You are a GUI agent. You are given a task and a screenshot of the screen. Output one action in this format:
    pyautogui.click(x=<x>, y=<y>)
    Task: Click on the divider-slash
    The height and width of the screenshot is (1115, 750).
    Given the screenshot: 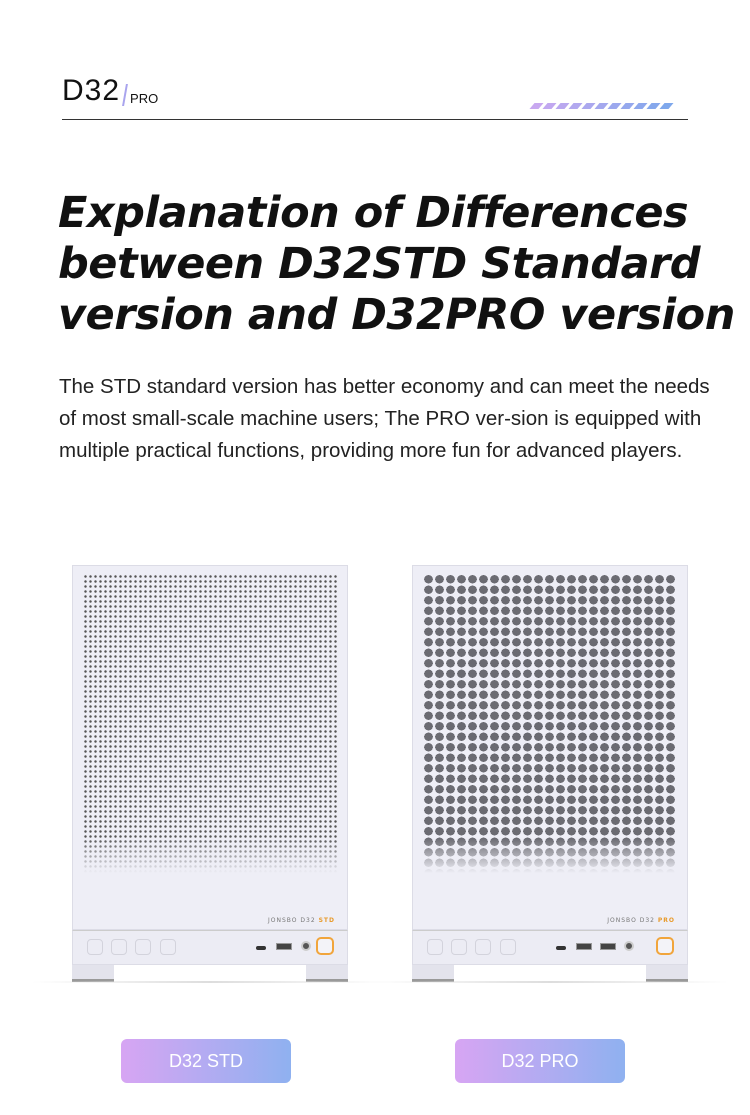 What is the action you would take?
    pyautogui.click(x=125, y=95)
    